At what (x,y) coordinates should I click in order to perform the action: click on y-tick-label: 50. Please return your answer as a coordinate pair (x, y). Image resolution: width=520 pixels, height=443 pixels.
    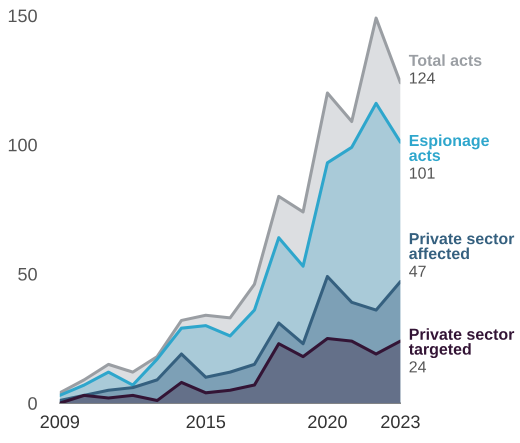
    Looking at the image, I should click on (27, 274).